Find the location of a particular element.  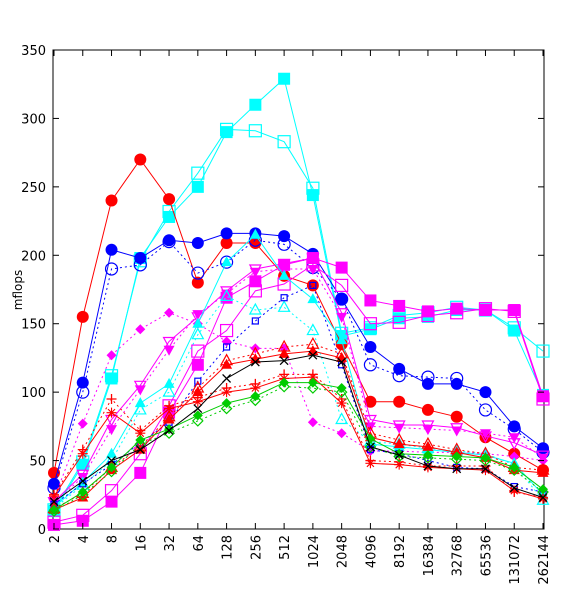

x-tick-label: 64 is located at coordinates (199, 543).